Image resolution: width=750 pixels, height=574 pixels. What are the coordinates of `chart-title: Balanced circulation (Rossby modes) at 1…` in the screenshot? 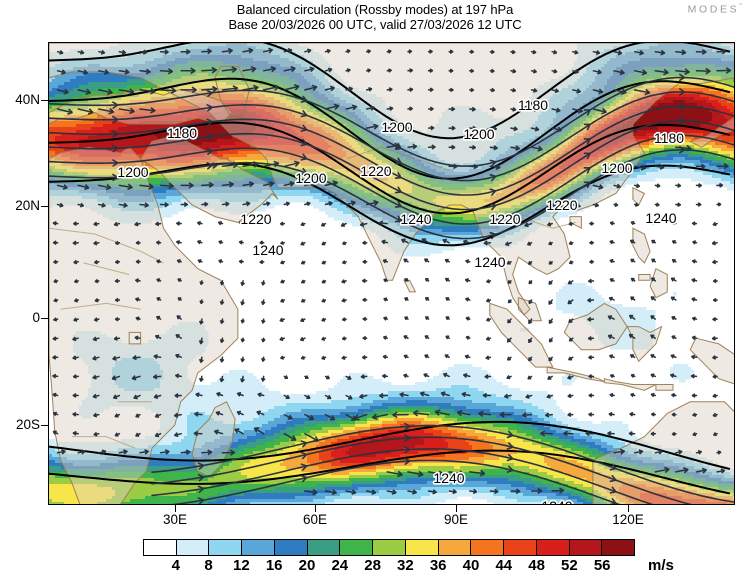 It's located at (375, 9).